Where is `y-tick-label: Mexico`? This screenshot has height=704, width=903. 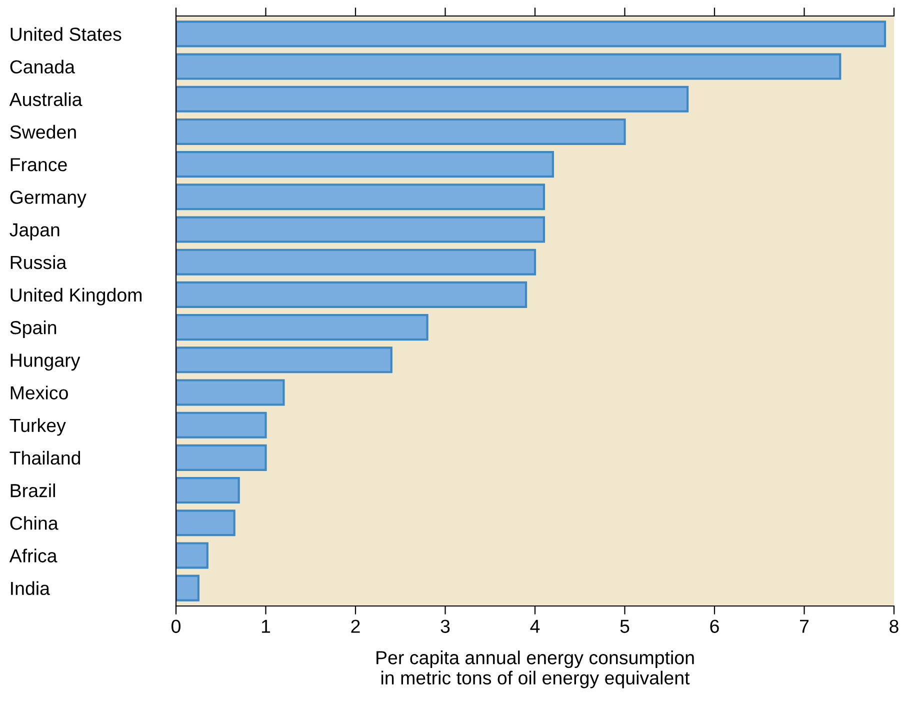
y-tick-label: Mexico is located at coordinates (39, 393).